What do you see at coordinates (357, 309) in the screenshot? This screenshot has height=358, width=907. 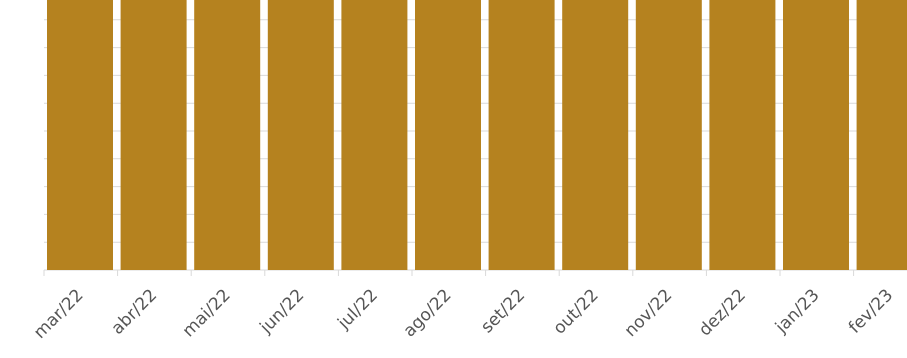 I see `tick-label: jul/22` at bounding box center [357, 309].